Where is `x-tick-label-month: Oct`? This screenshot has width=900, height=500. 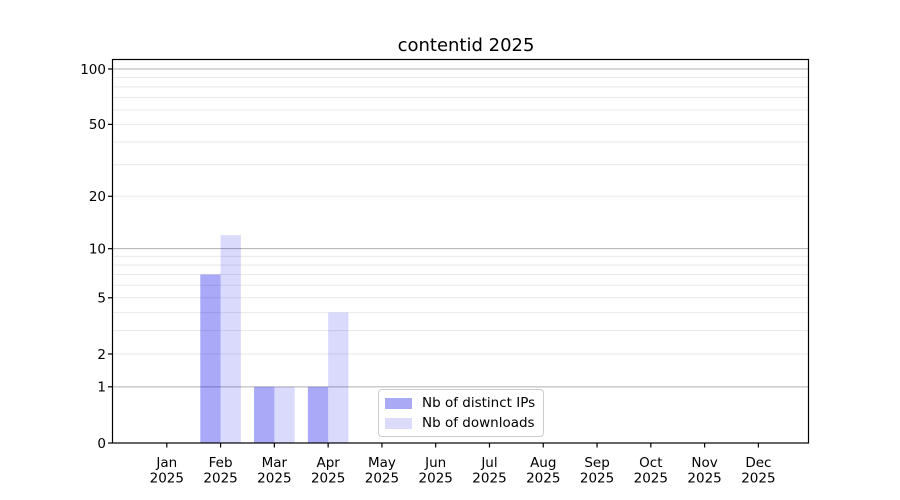
x-tick-label-month: Oct is located at coordinates (650, 463).